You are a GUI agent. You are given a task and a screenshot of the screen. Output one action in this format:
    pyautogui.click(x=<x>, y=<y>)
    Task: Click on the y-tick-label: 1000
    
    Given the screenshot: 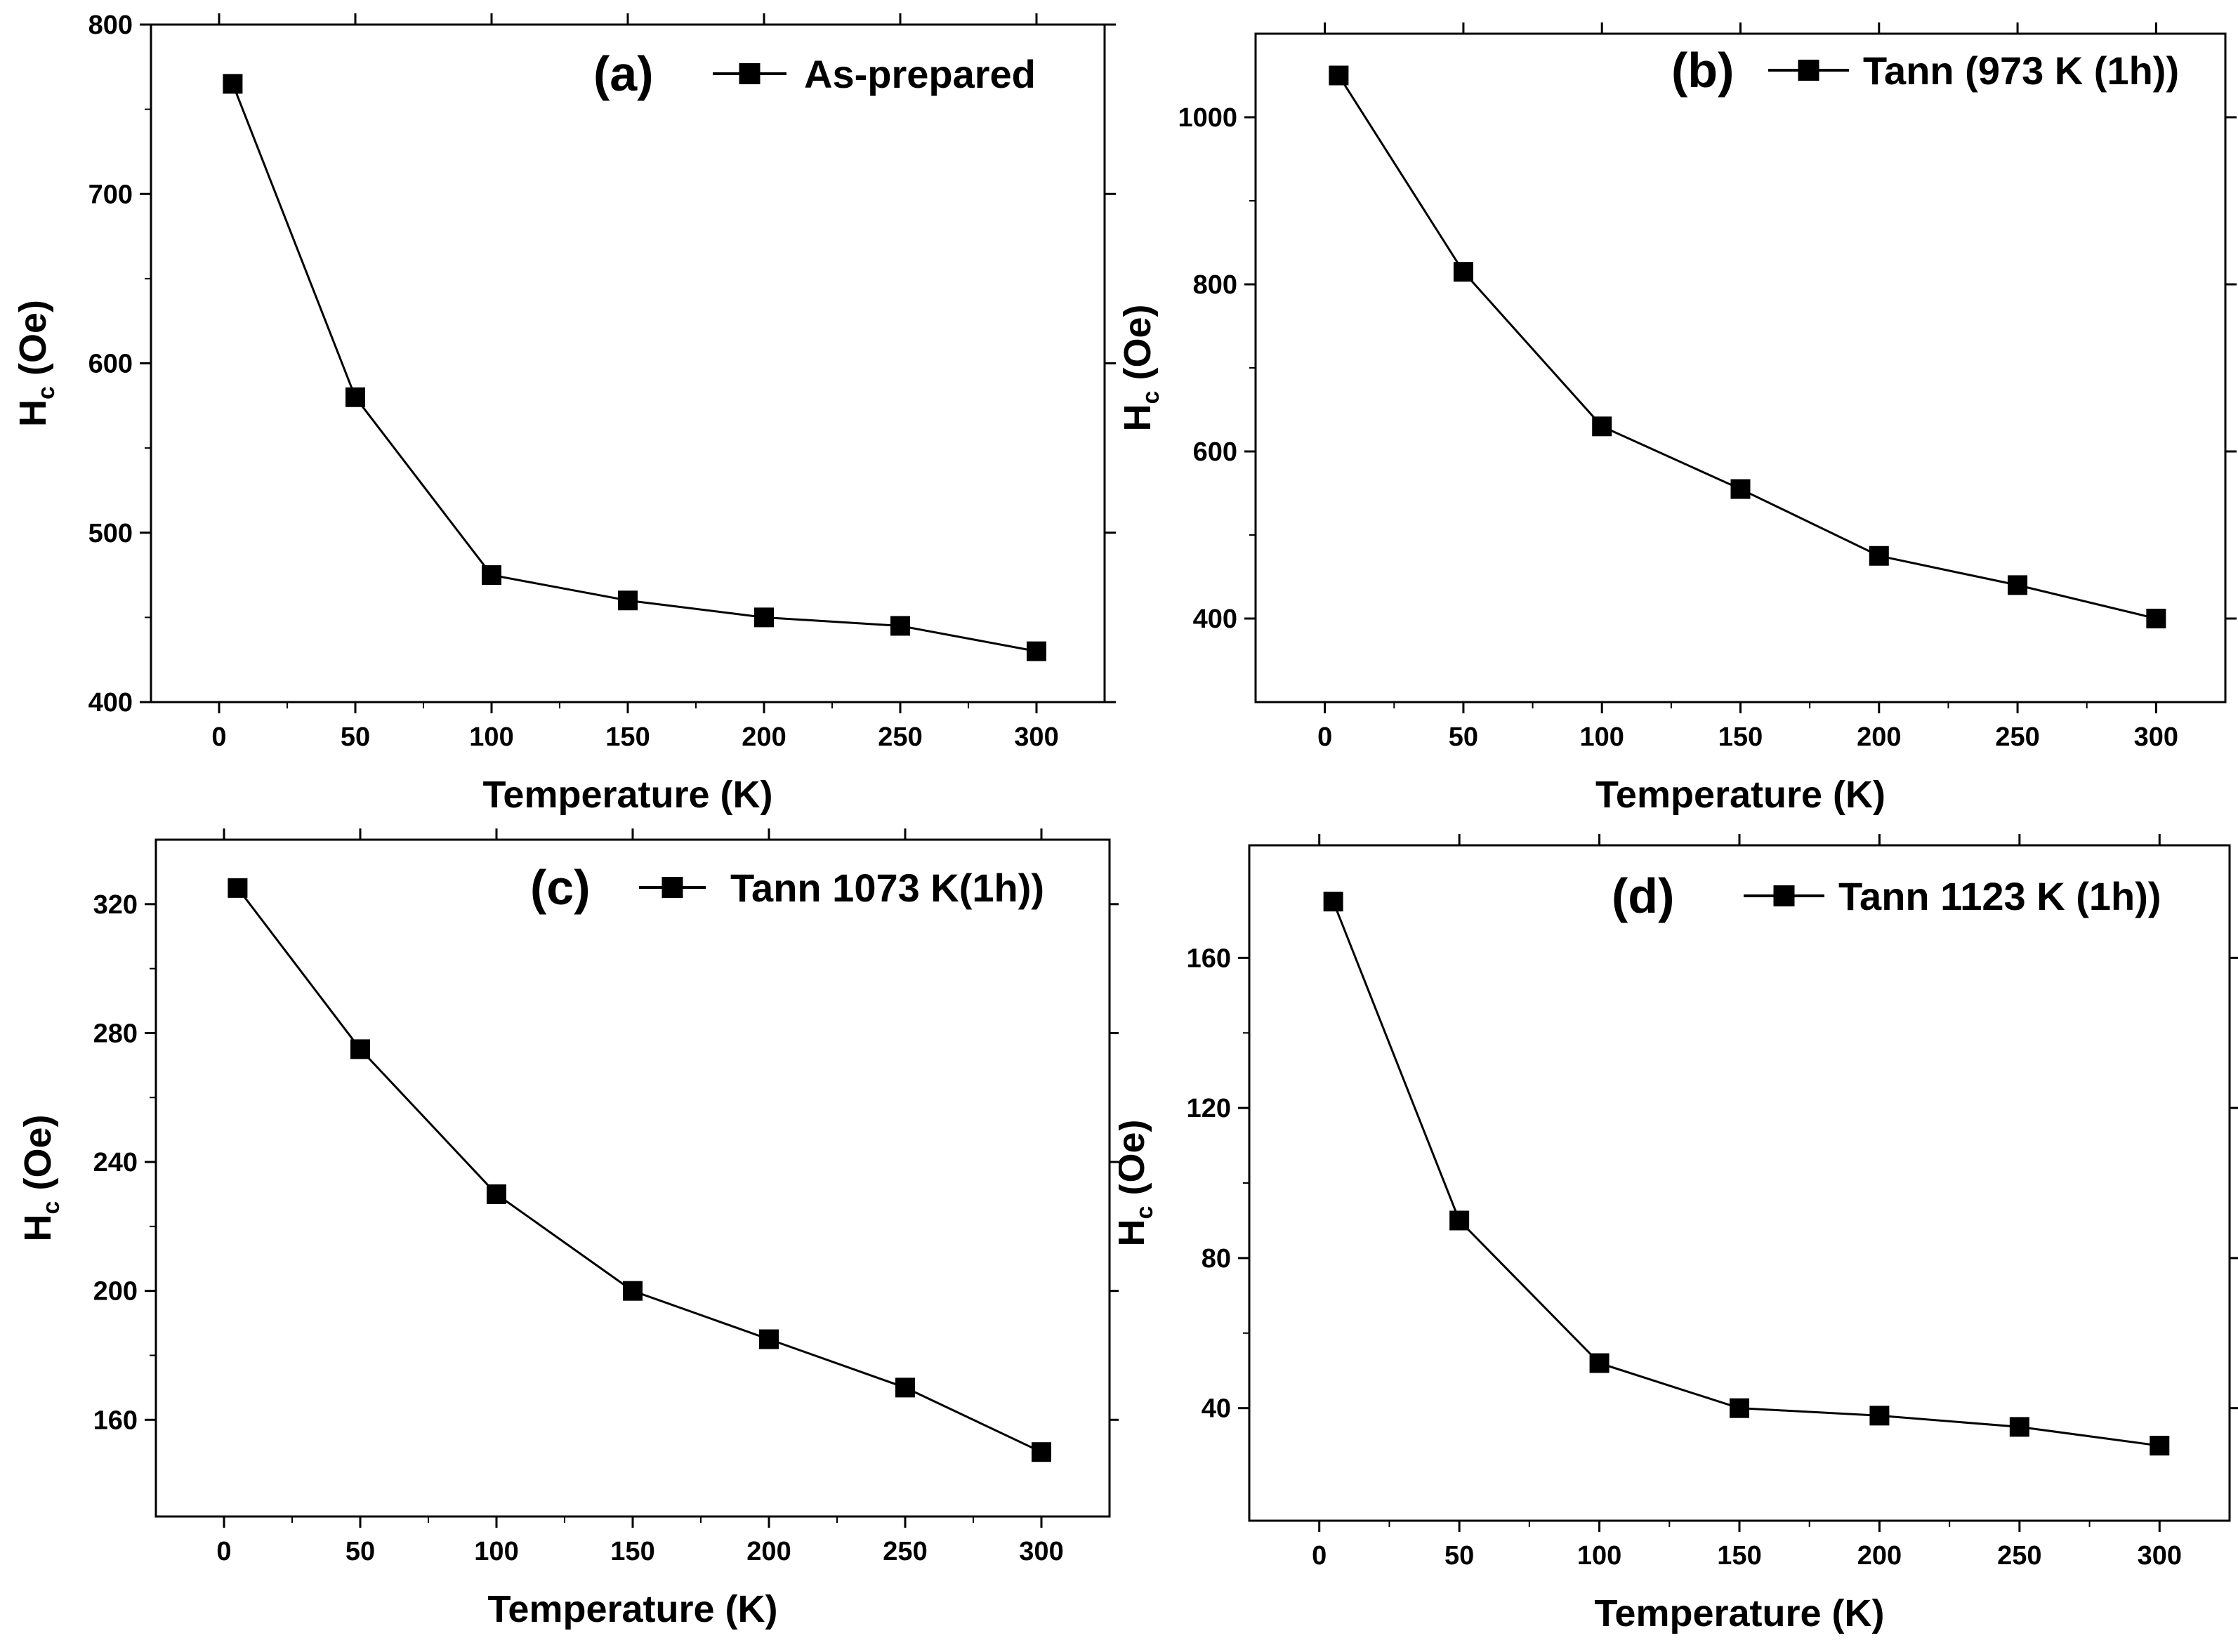 What is the action you would take?
    pyautogui.click(x=1207, y=118)
    